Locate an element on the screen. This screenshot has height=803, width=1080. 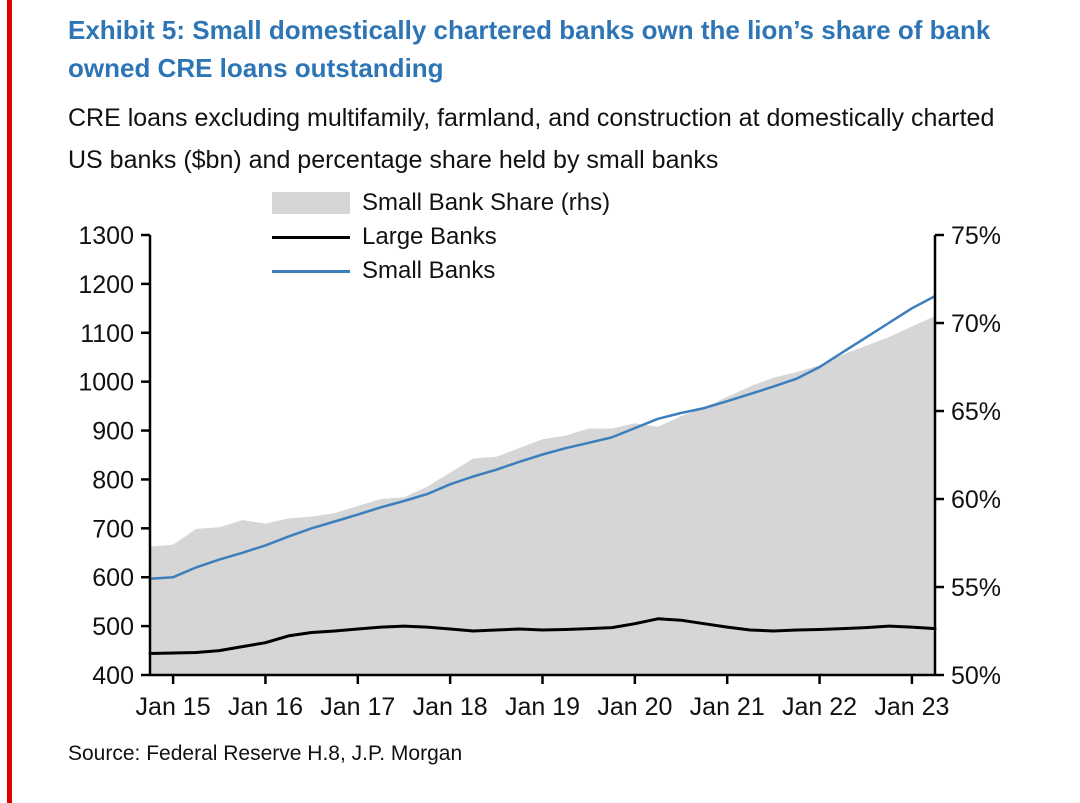
left-axis-tick-label: 800 is located at coordinates (113, 480).